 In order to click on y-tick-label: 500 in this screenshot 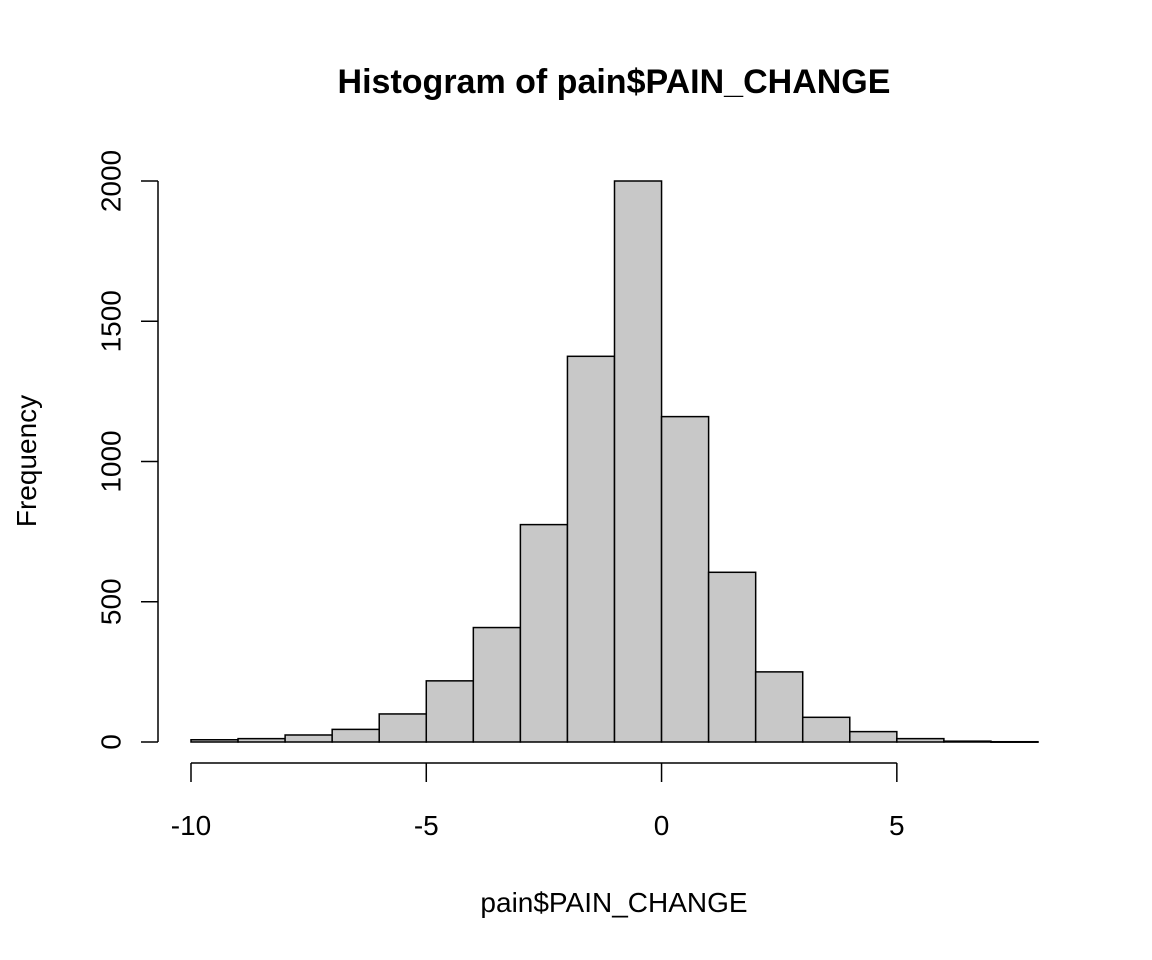, I will do `click(111, 601)`.